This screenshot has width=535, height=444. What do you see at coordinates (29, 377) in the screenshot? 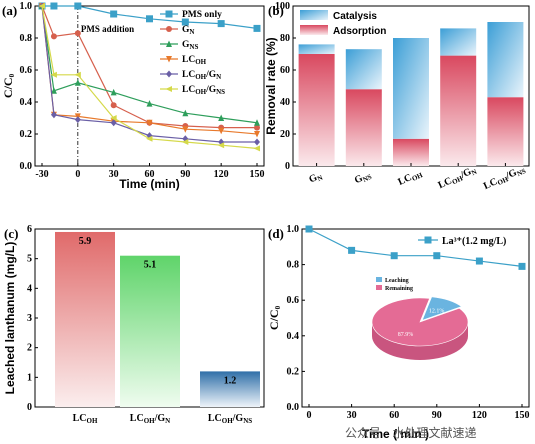
I see `y-tick-label-c: 1` at bounding box center [29, 377].